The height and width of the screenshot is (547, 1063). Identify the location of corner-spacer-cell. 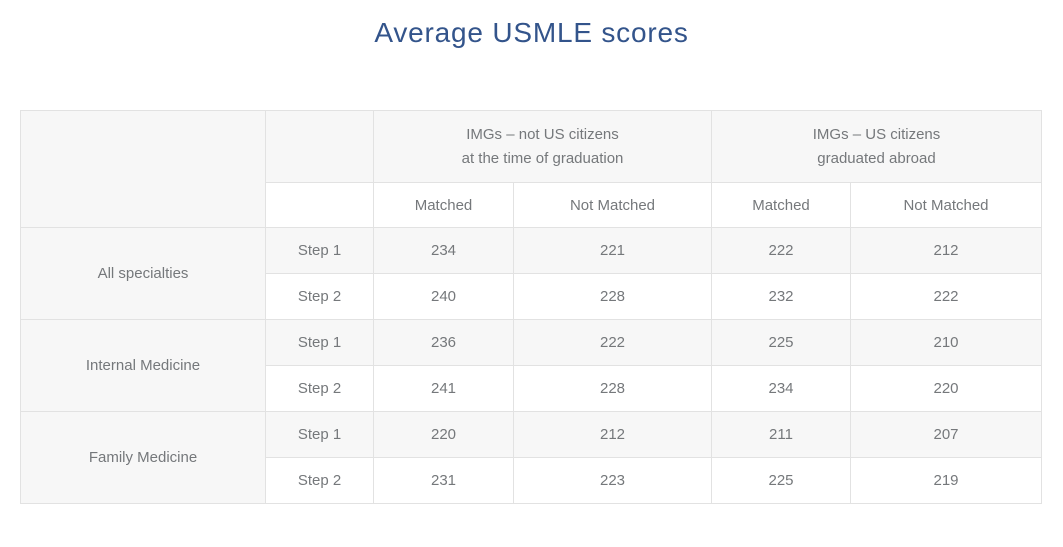
(143, 169).